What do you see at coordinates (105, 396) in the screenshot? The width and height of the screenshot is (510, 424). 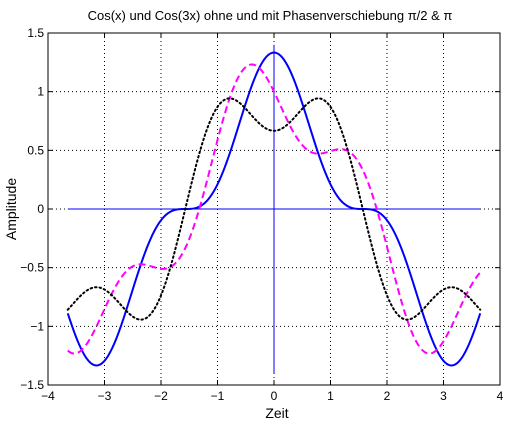 I see `x-tick-label: −3` at bounding box center [105, 396].